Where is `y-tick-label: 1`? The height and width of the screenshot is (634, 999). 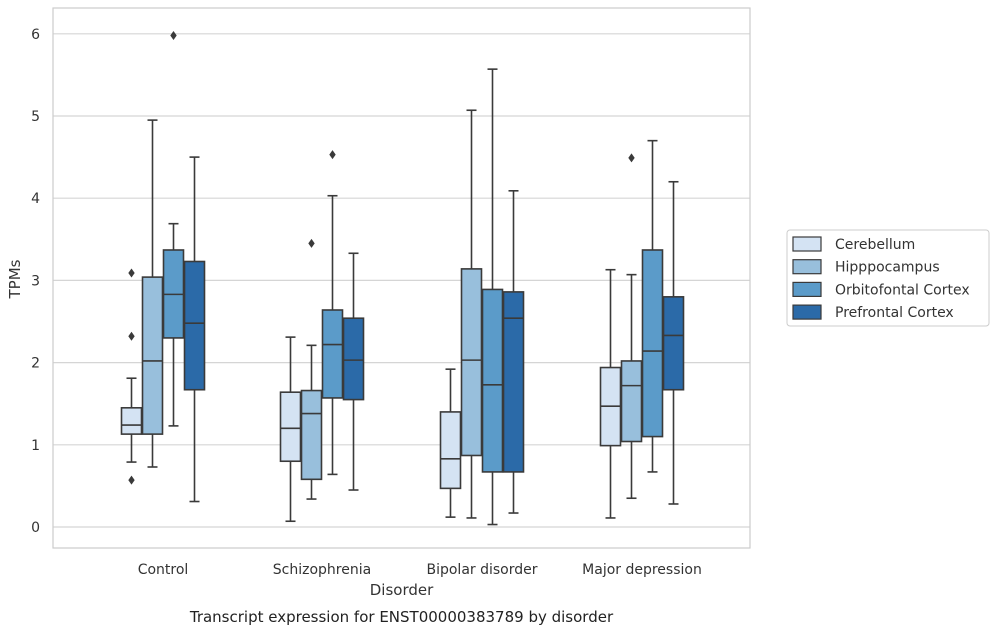
y-tick-label: 1 is located at coordinates (35, 446).